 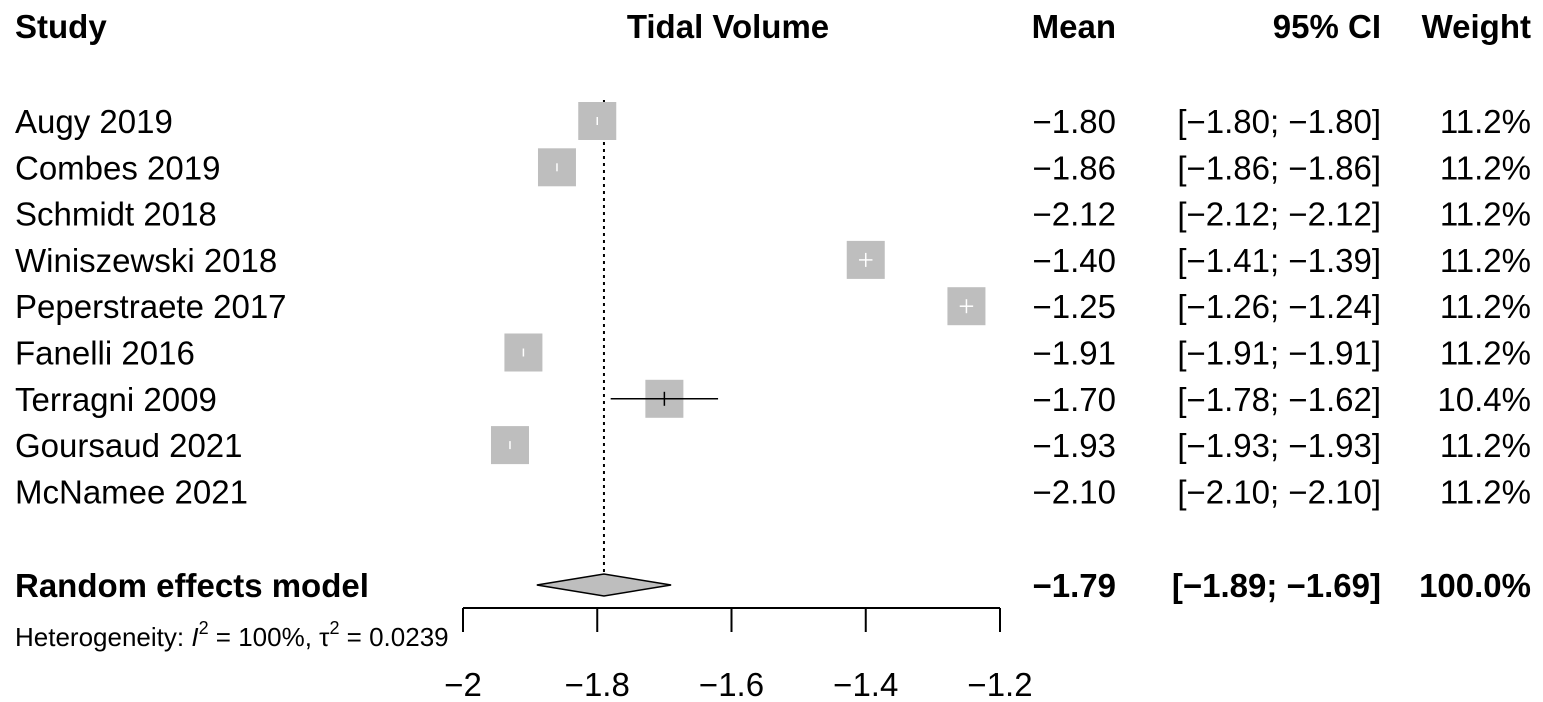 I want to click on study-row: Schmidt 2018 −2.12 [−2.12; −2.12] 11.2%, so click(x=773, y=214).